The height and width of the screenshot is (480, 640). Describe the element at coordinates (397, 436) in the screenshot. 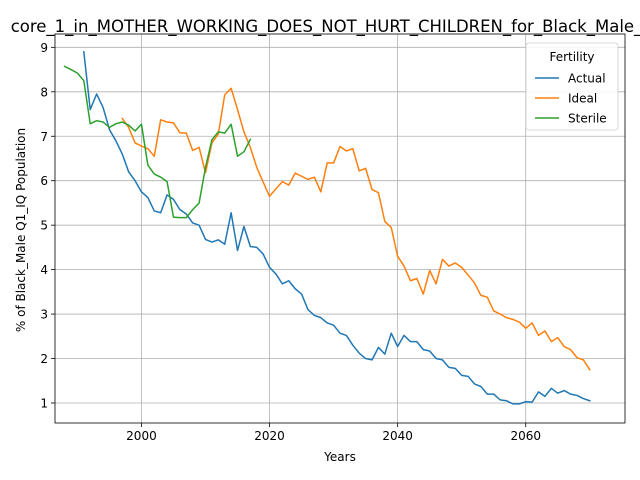

I see `x-tick-label: 2040` at that location.